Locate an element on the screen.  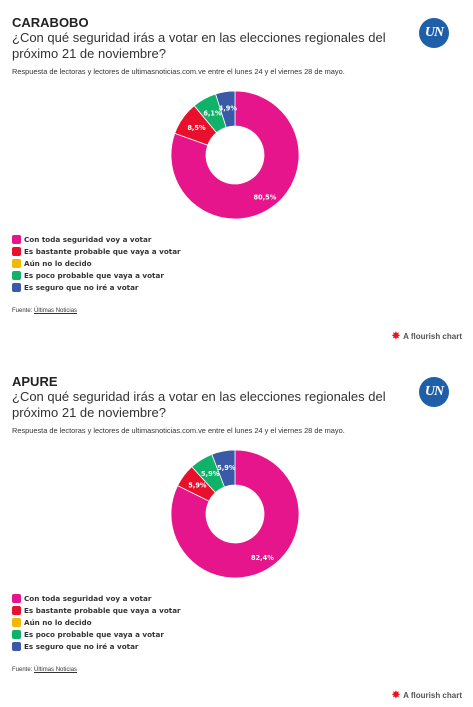
slice-label: 6,1% is located at coordinates (212, 114).